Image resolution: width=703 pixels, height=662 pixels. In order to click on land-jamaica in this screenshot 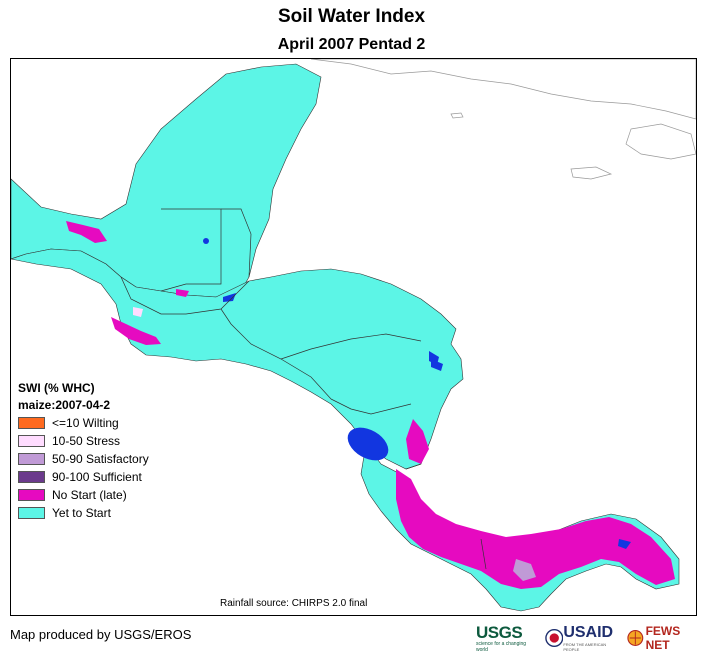, I will do `click(591, 173)`.